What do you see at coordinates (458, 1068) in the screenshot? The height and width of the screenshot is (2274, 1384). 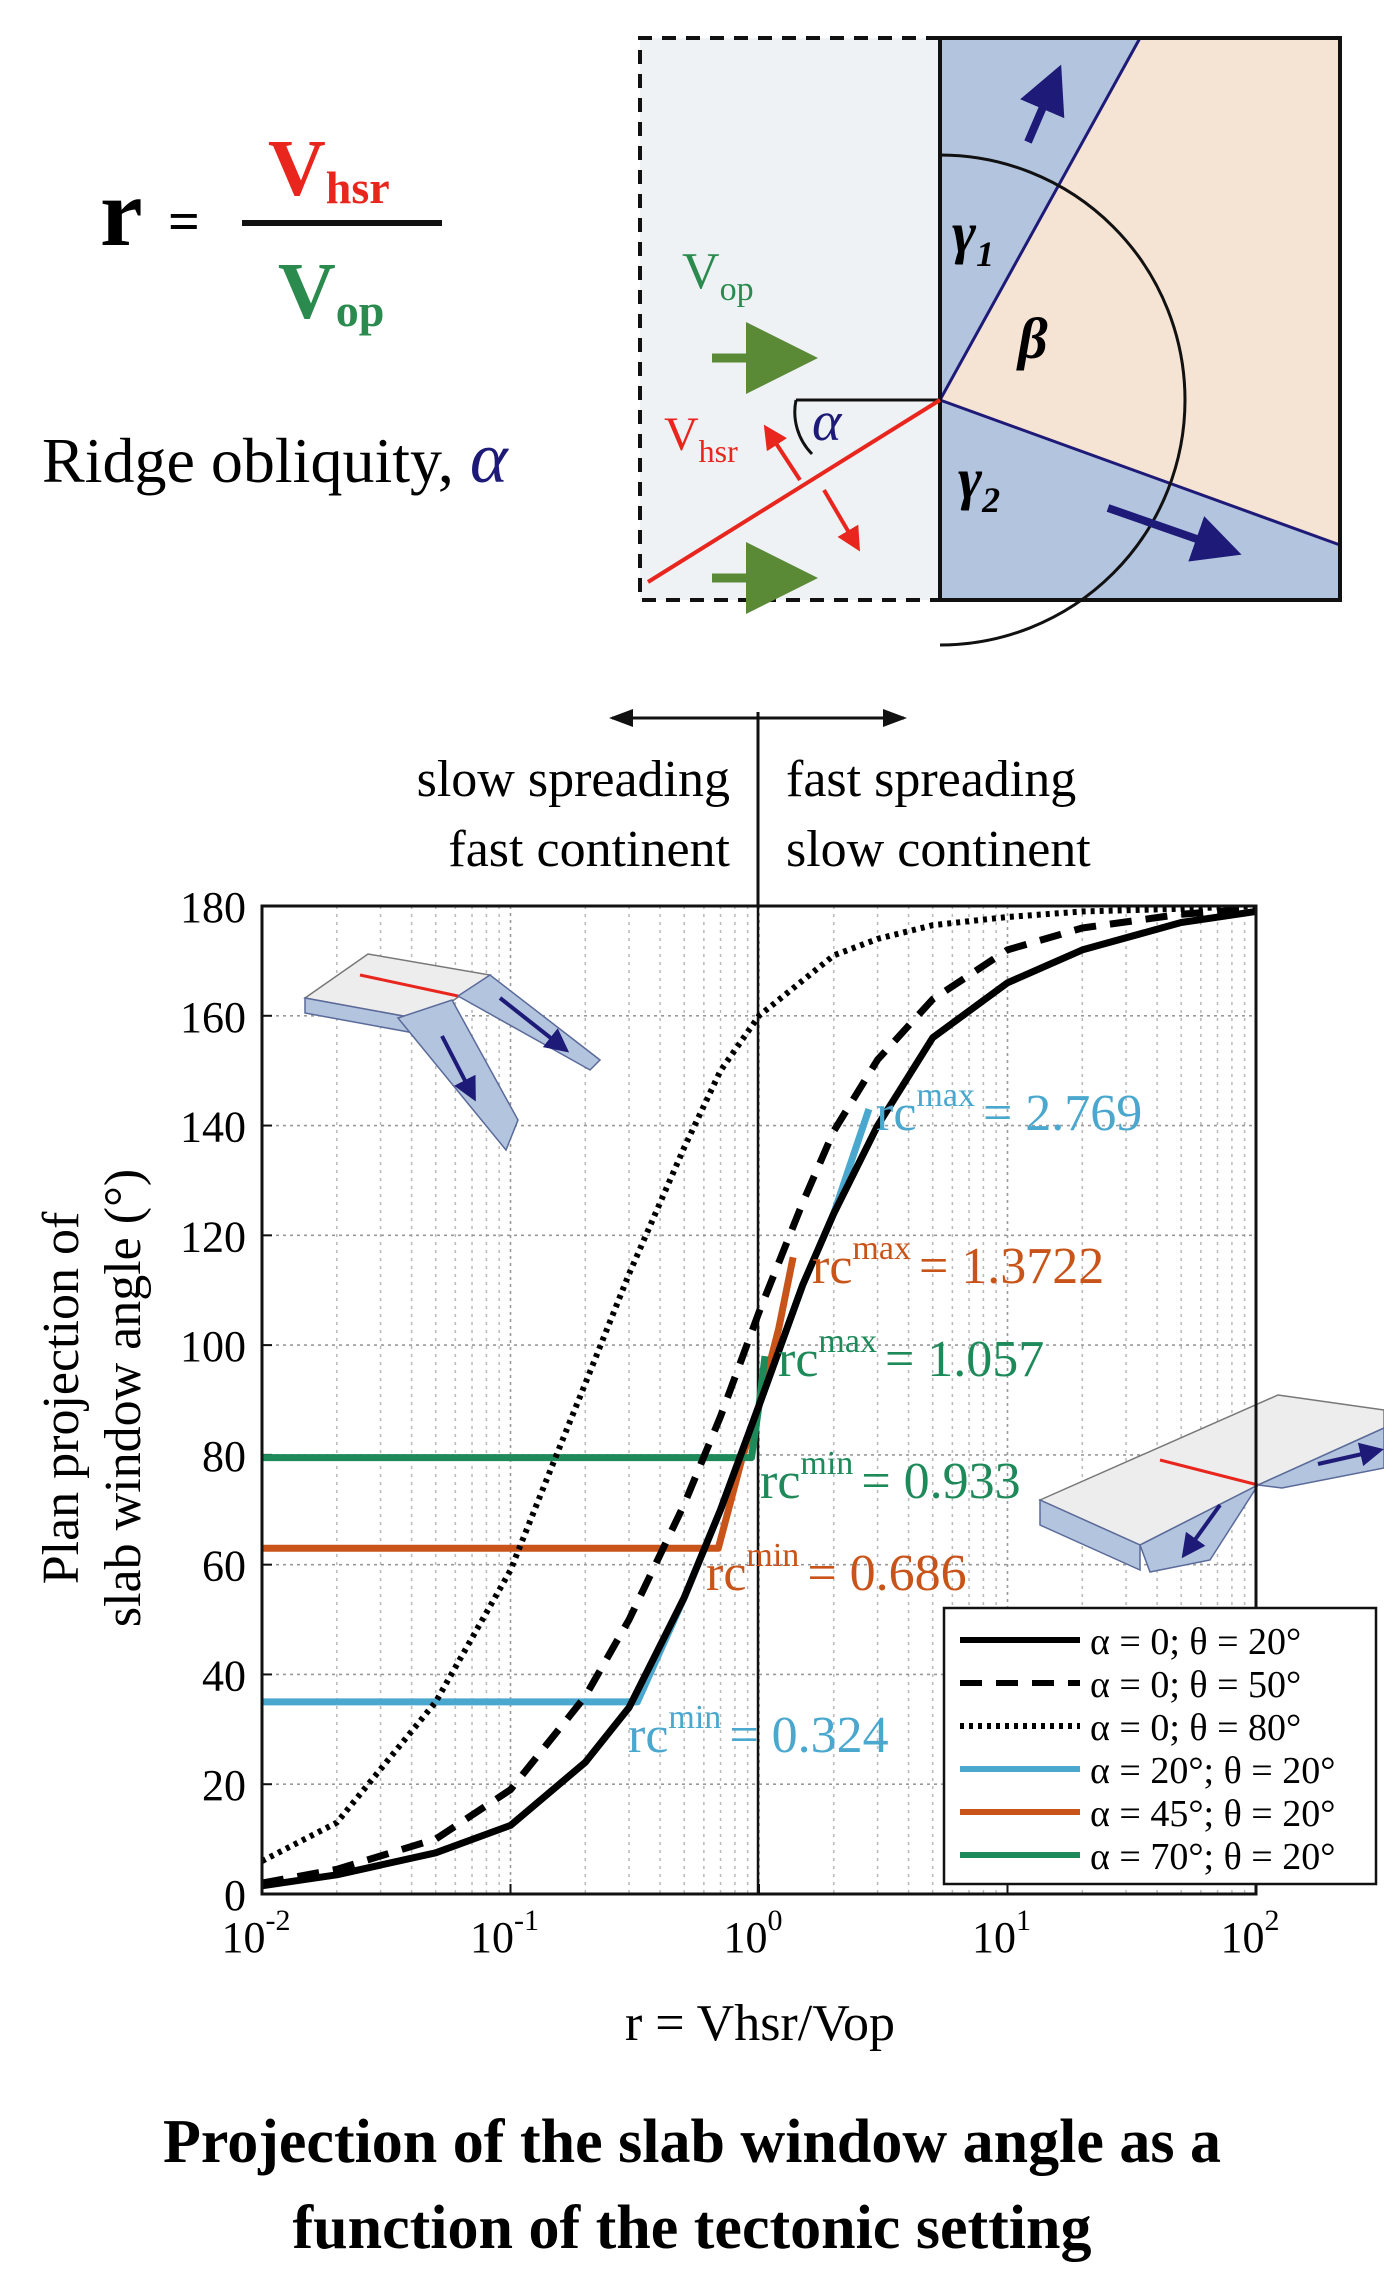 I see `inset-arrow-down` at bounding box center [458, 1068].